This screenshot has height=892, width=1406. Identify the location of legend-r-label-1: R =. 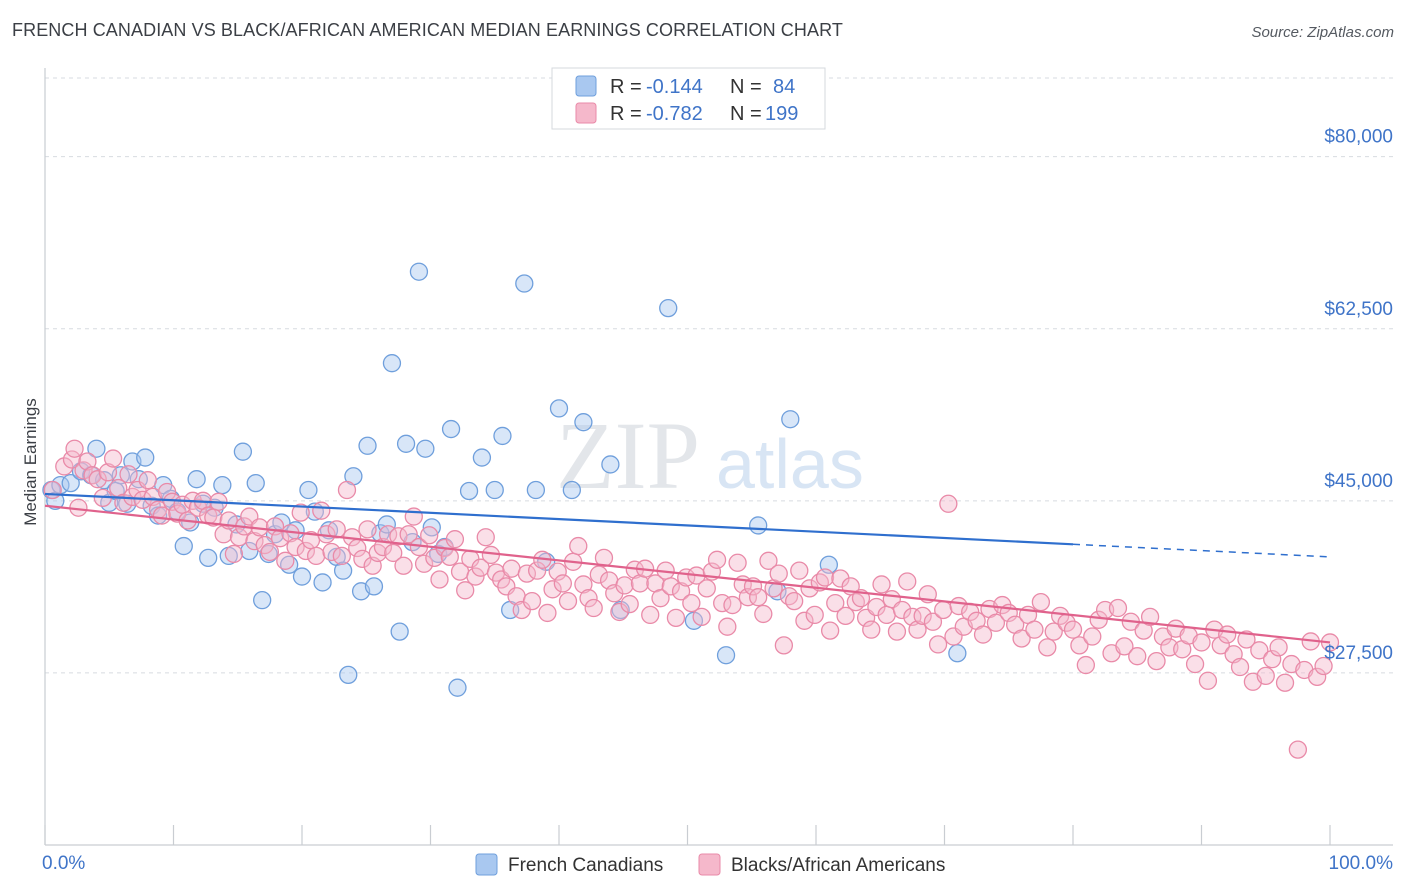
(626, 87).